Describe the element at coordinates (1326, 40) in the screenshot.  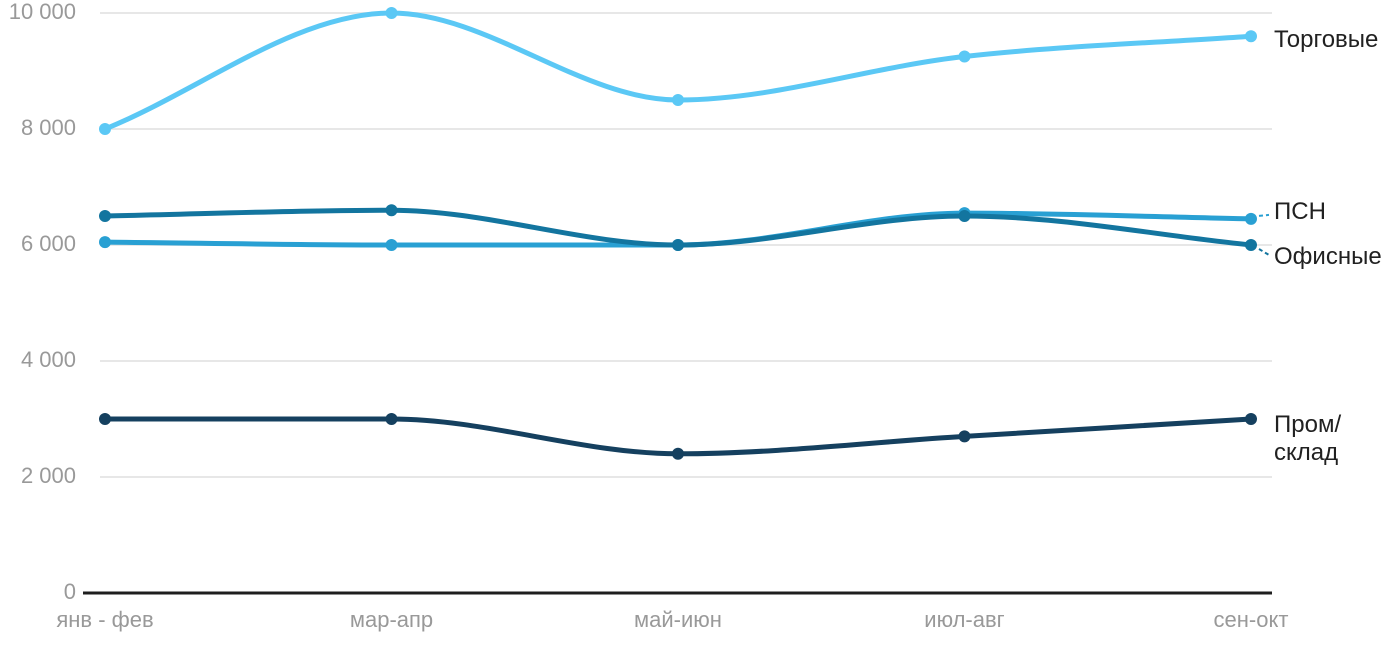
I see `series-label-torgovye: Торговые` at that location.